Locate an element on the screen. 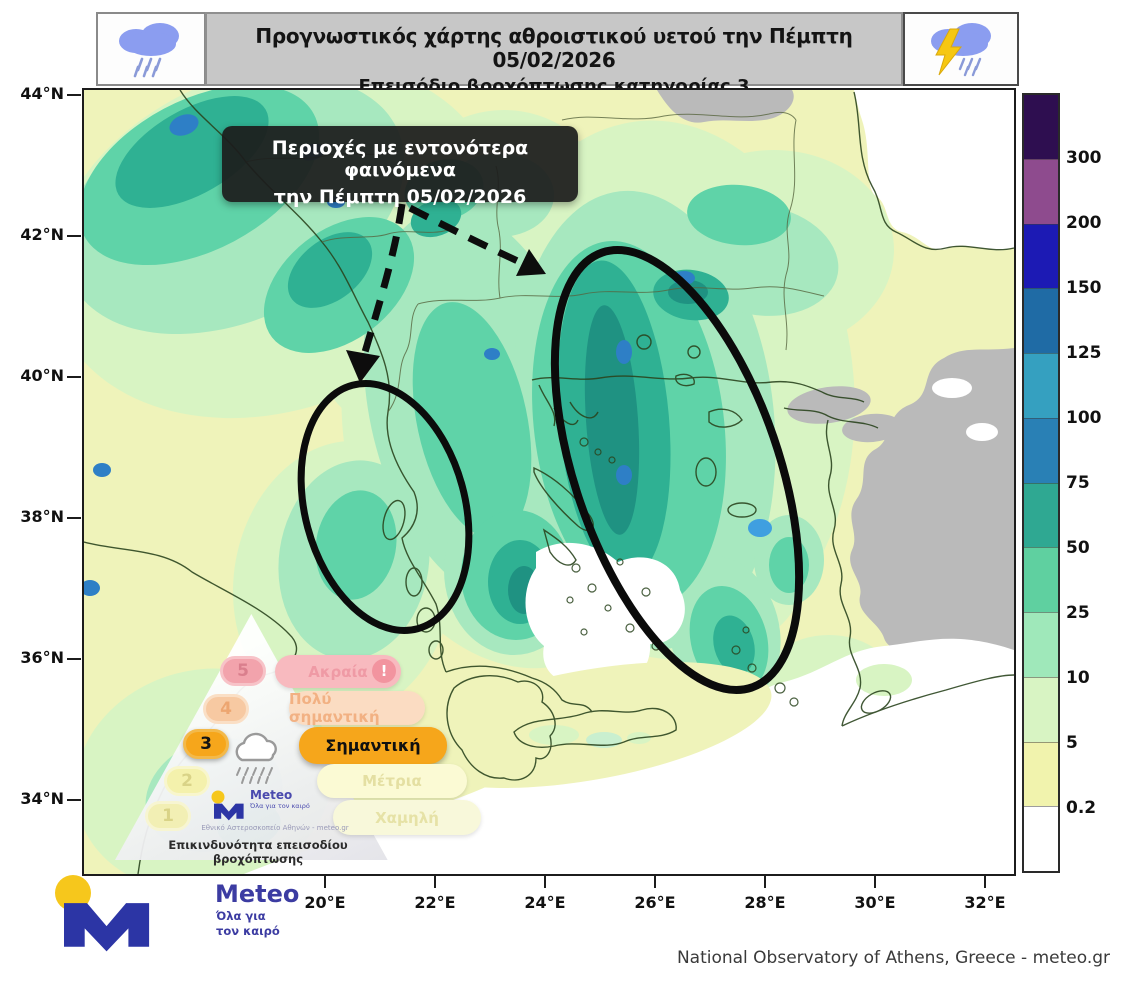 Image resolution: width=1130 pixels, height=986 pixels. level-pill-moderate: Μέτρια is located at coordinates (392, 781).